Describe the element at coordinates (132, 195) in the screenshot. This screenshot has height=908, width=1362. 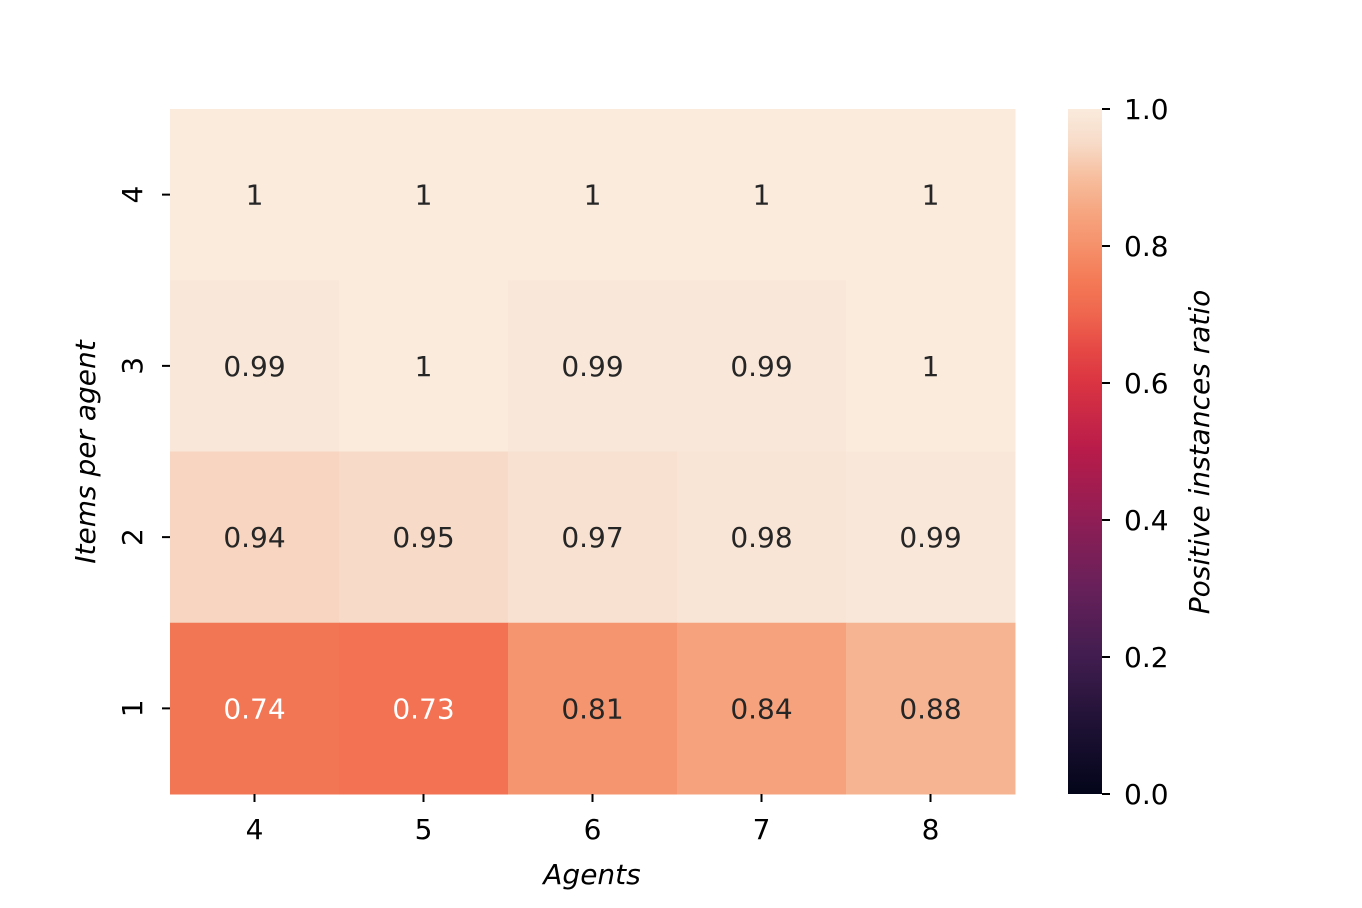
I see `y-tick-label: 4` at that location.